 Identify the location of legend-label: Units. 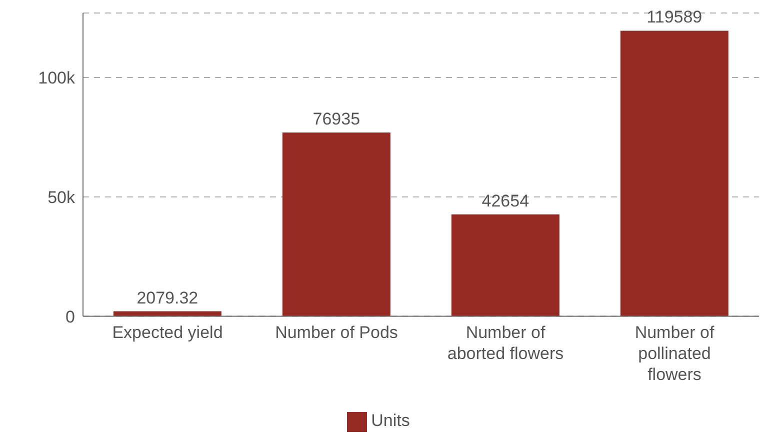
(390, 420).